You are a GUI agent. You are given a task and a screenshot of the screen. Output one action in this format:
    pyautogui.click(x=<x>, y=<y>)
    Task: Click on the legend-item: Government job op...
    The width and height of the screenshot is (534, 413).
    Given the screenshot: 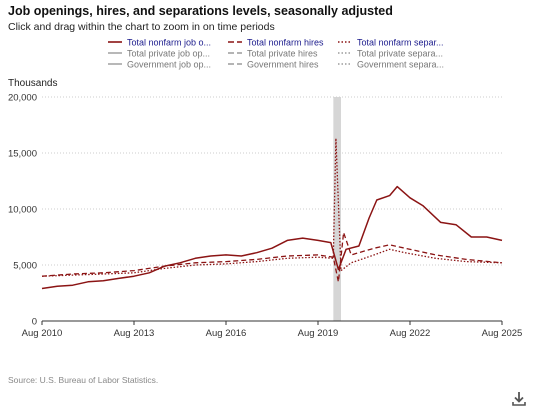 What is the action you would take?
    pyautogui.click(x=169, y=65)
    